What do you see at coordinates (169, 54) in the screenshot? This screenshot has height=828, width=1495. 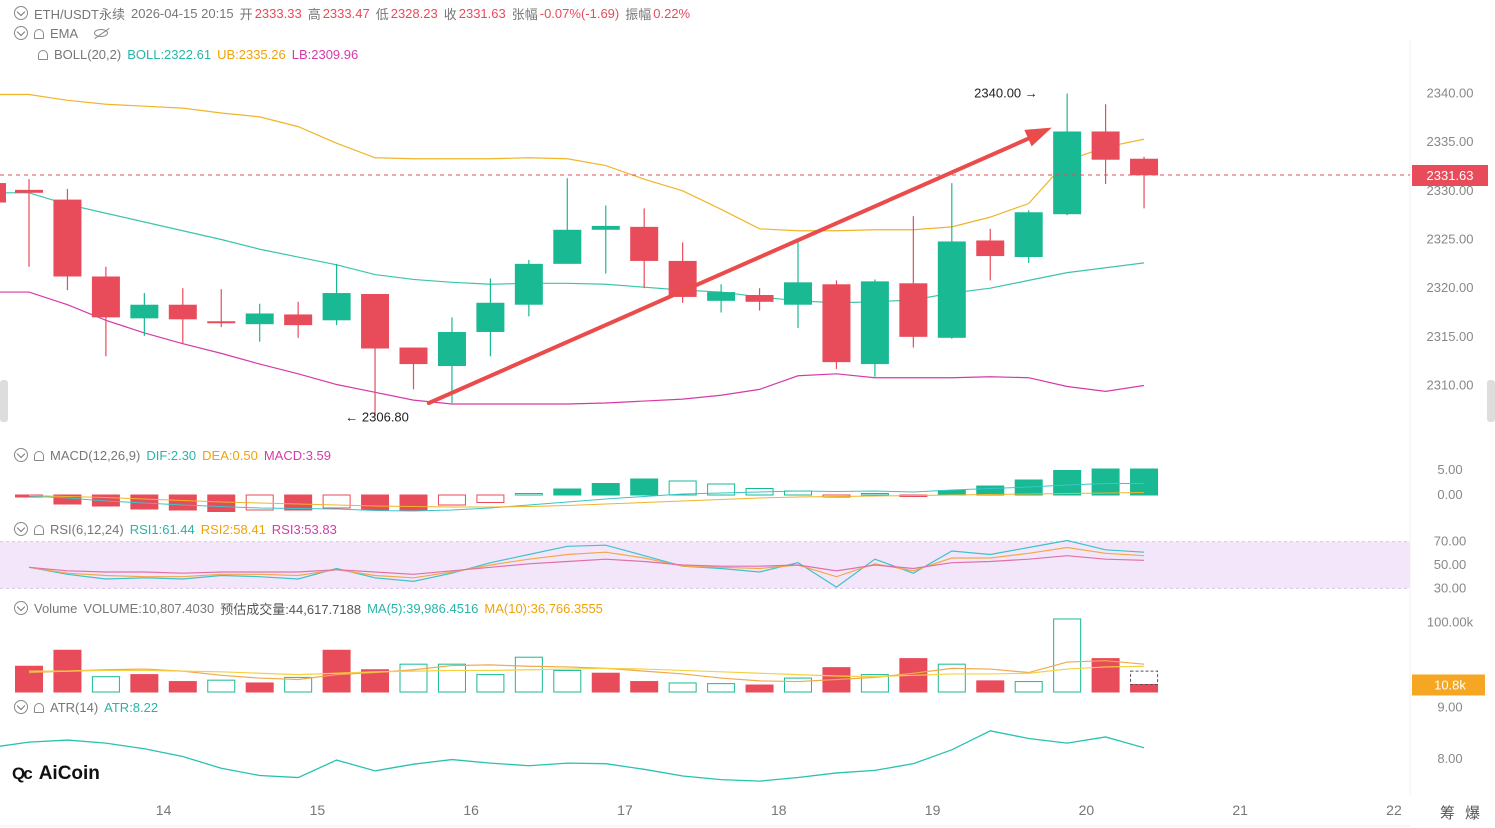 I see `boll-mid-value: BOLL:2322.61` at bounding box center [169, 54].